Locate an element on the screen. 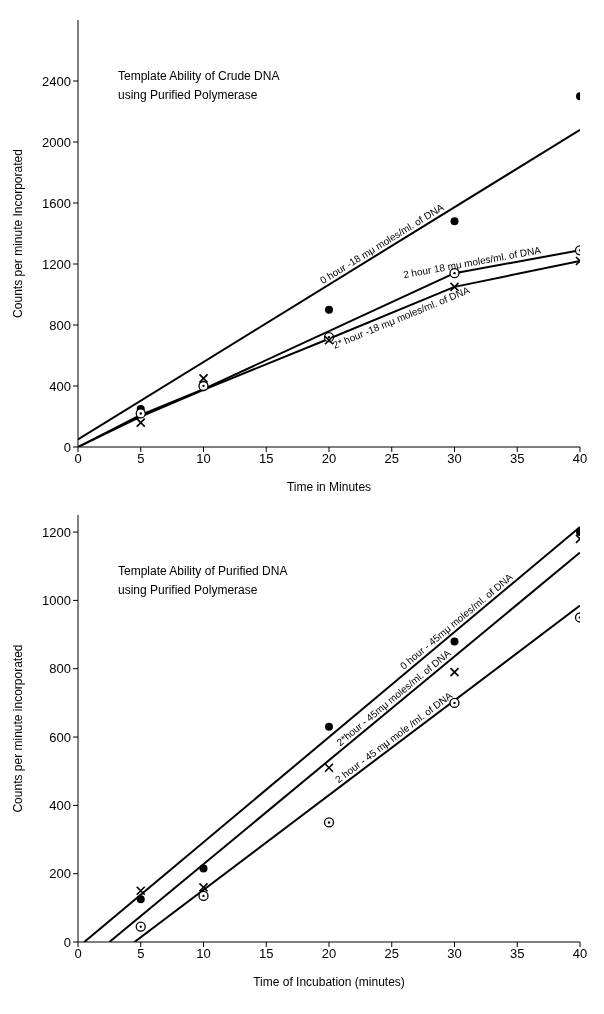 Image resolution: width=604 pixels, height=1014 pixels. text: Template Ability of Purified DNA using Purified Polymerase is located at coordinates (203, 580).